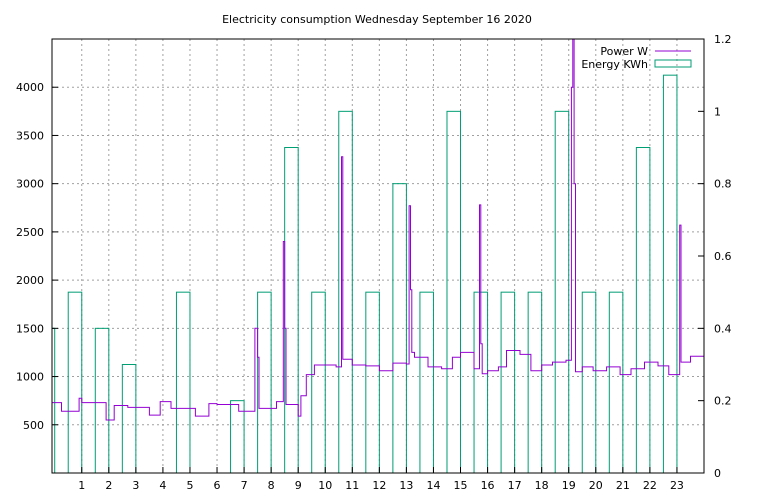 This screenshot has width=768, height=500. Describe the element at coordinates (271, 485) in the screenshot. I see `x-tick-label: 8` at that location.